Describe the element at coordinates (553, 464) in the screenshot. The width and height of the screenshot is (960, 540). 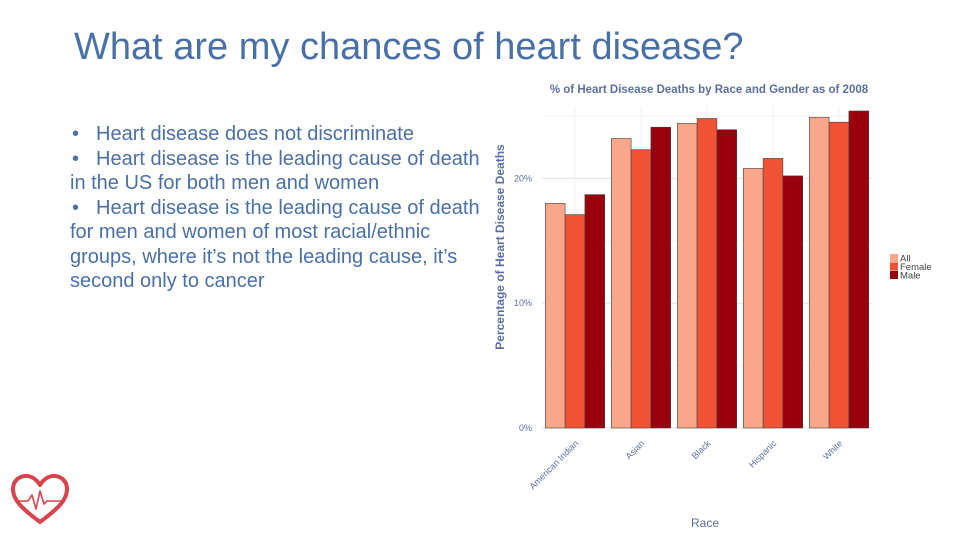
I see `x-tick-label: American Indian` at that location.